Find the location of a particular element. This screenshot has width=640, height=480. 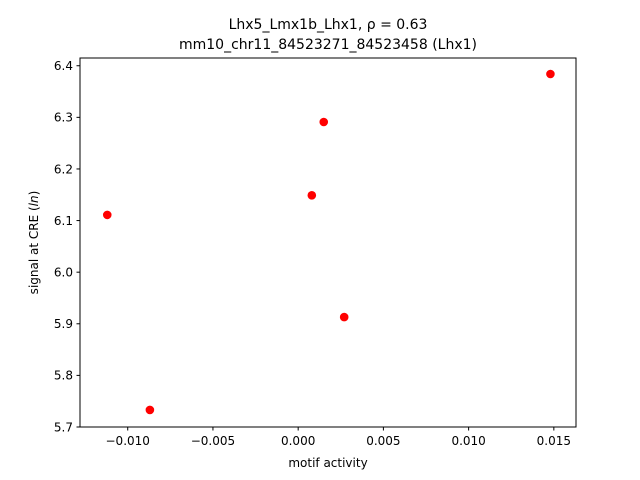

y-tick-label: 5.8 is located at coordinates (63, 376).